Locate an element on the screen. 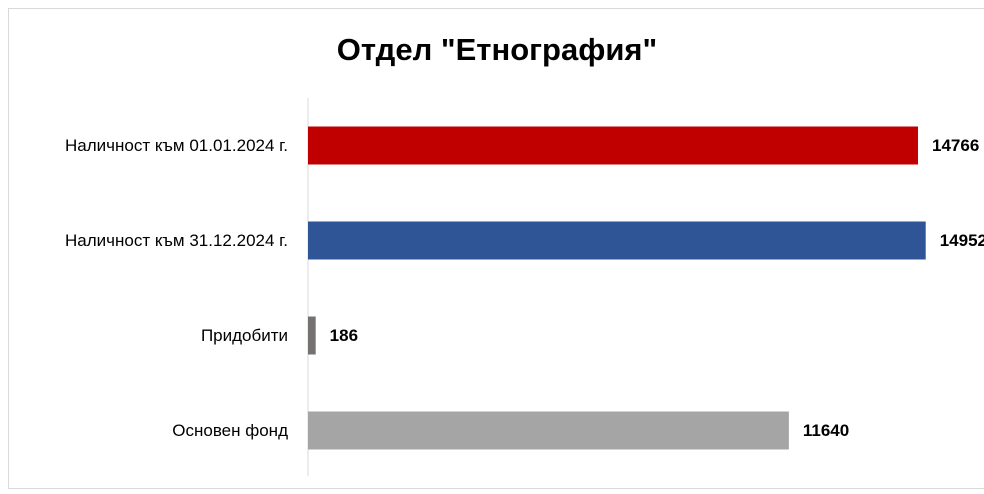  chart-title: Отдел "Етнография" is located at coordinates (497, 49).